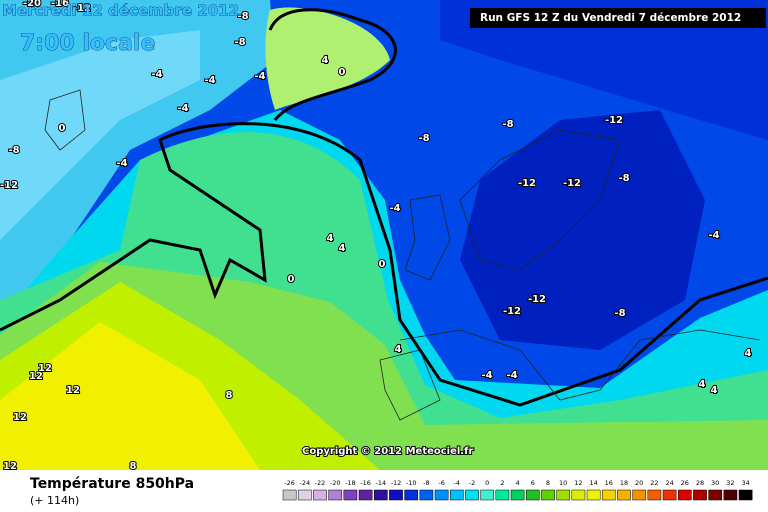  What do you see at coordinates (120, 11) in the screenshot?
I see `date: Mercredi 12 décembre 2012` at bounding box center [120, 11].